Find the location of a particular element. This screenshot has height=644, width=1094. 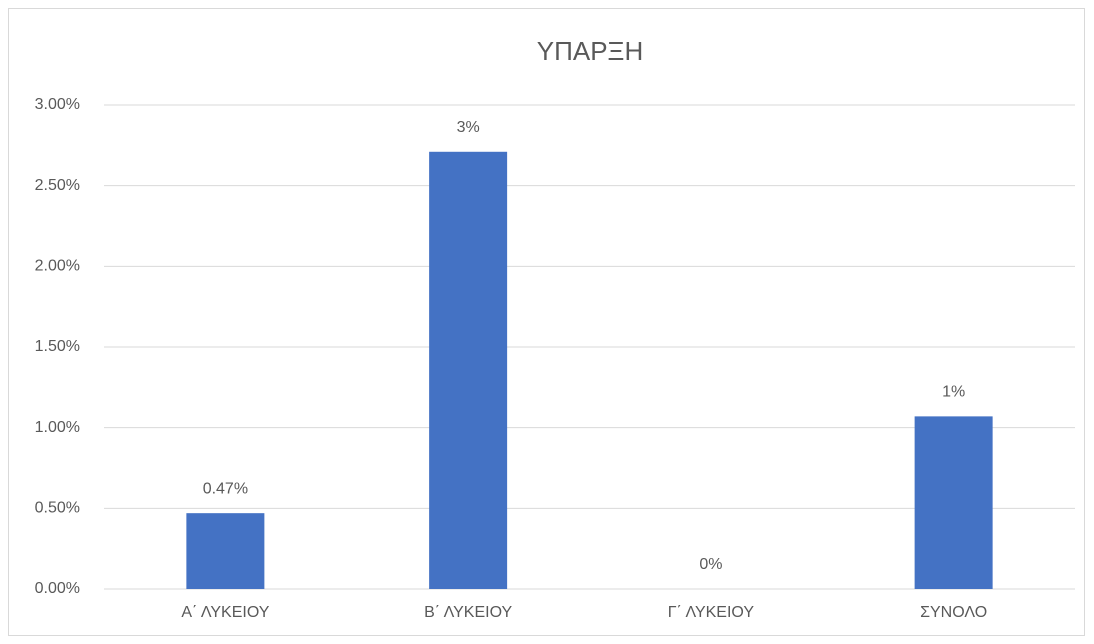

x-tick-label: Γ΄ ΛΥΚΕΙΟΥ is located at coordinates (711, 612).